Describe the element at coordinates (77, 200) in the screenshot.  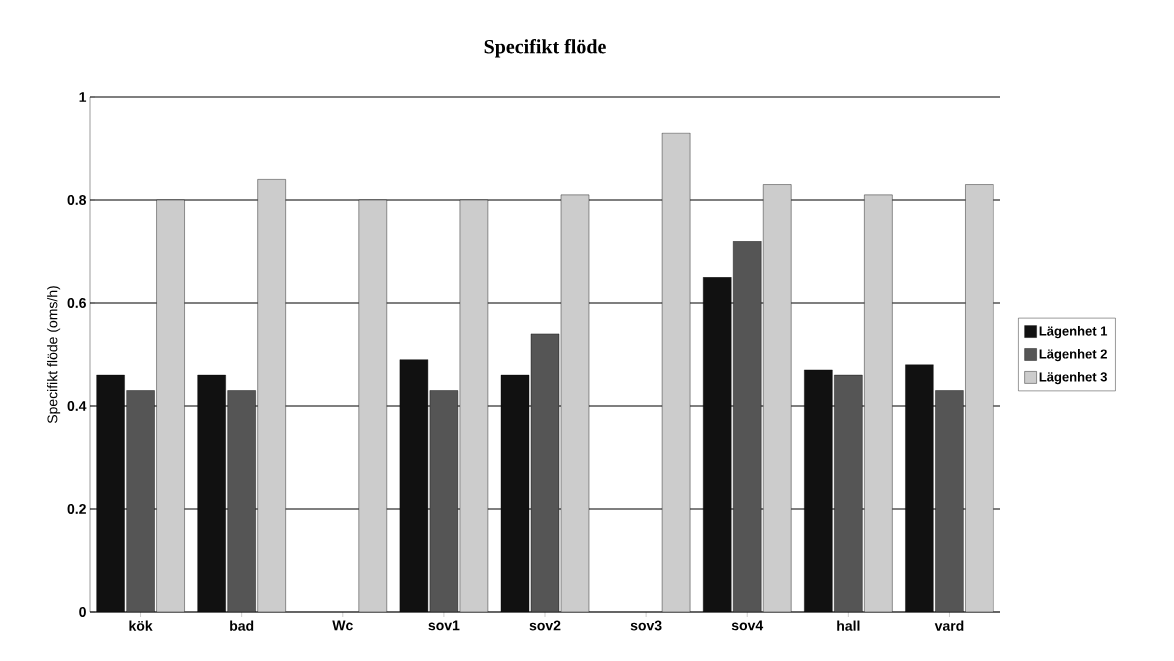
I see `y-tick-label: 0.8` at that location.